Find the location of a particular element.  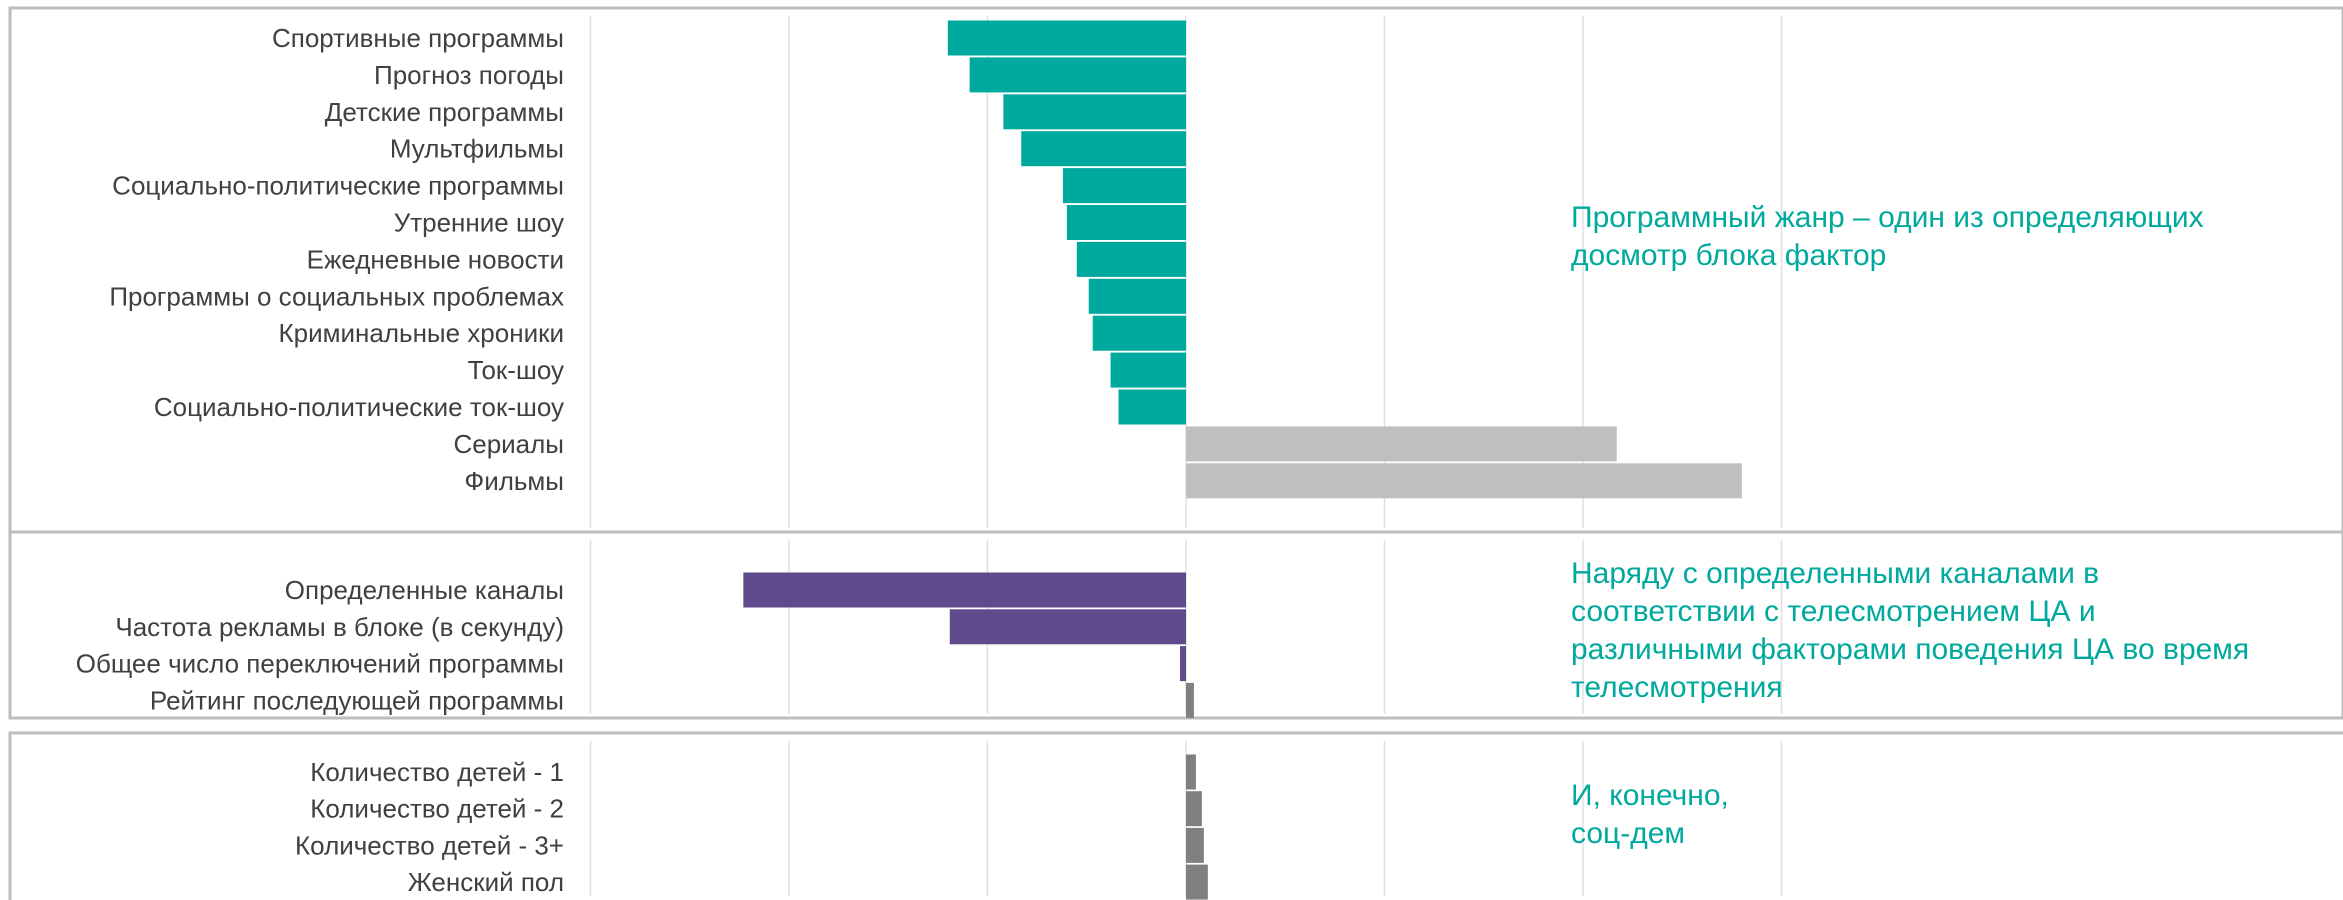

category-label: Сериалы is located at coordinates (508, 444).